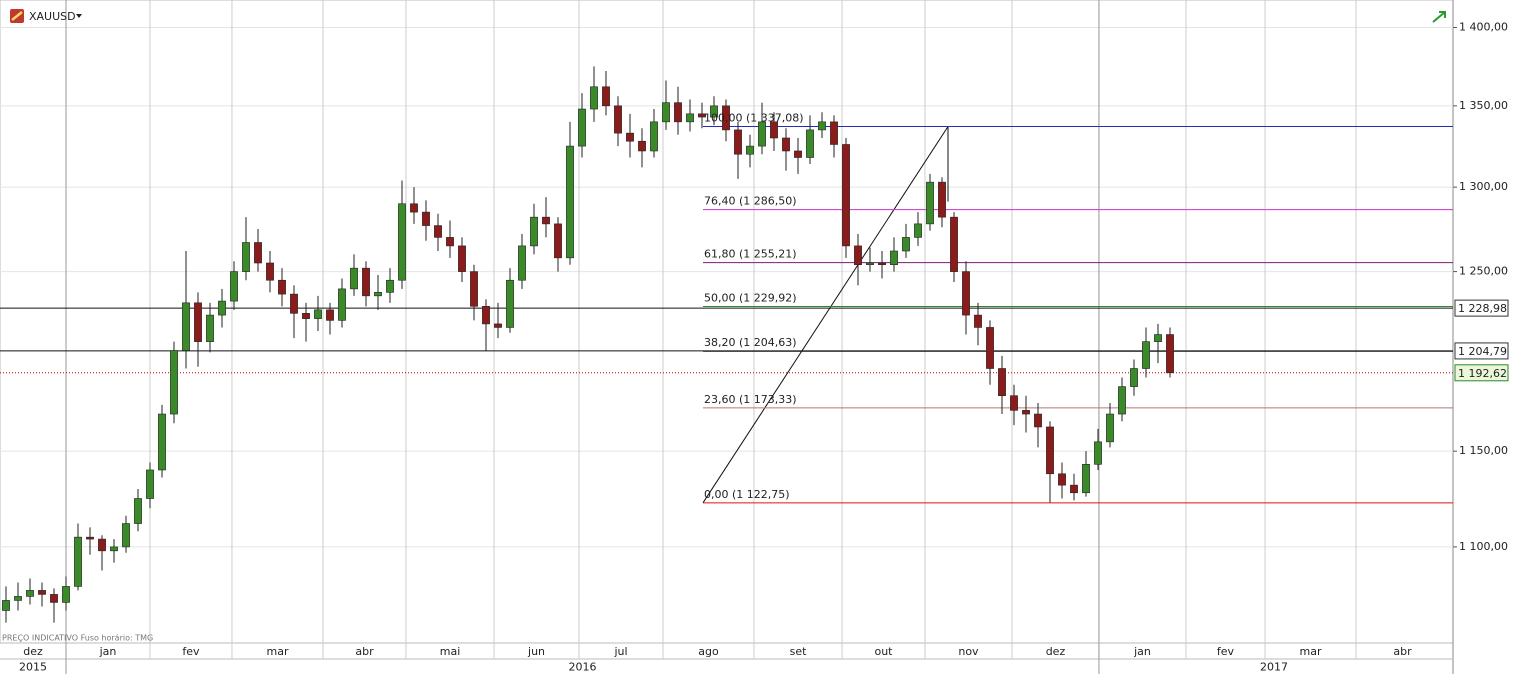  What do you see at coordinates (364, 651) in the screenshot?
I see `month-label: abr` at bounding box center [364, 651].